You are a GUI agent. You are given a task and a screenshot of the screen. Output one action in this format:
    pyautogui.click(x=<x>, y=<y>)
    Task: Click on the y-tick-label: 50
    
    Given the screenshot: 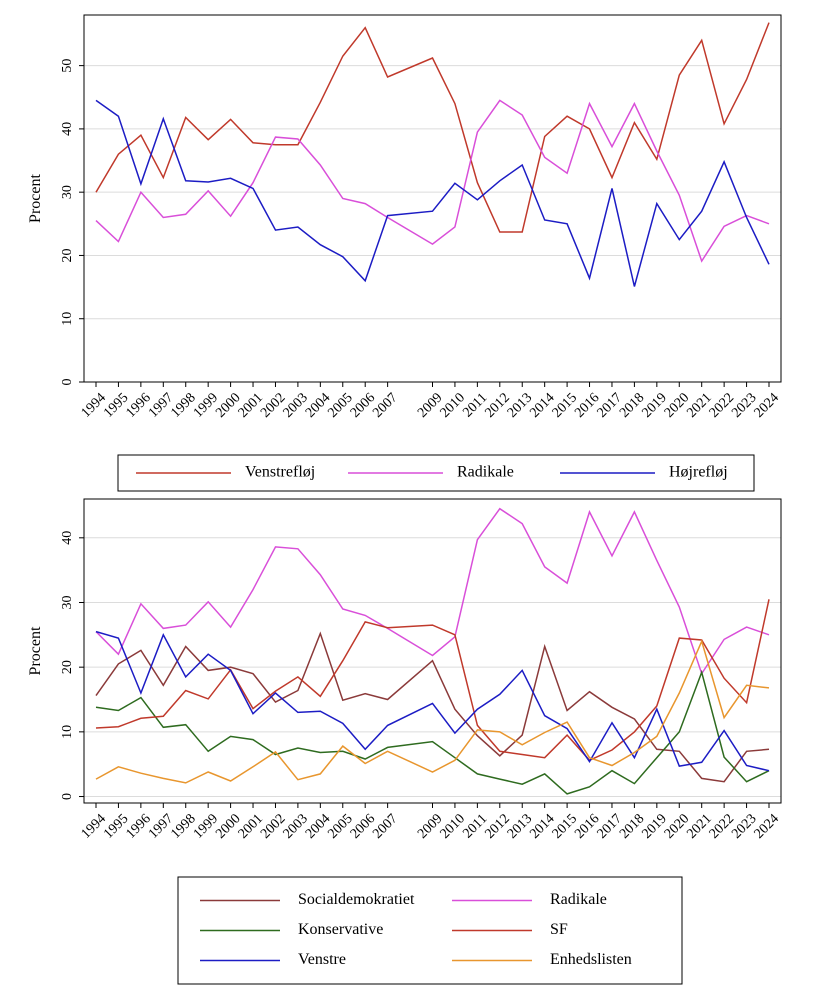 What is the action you would take?
    pyautogui.click(x=67, y=66)
    